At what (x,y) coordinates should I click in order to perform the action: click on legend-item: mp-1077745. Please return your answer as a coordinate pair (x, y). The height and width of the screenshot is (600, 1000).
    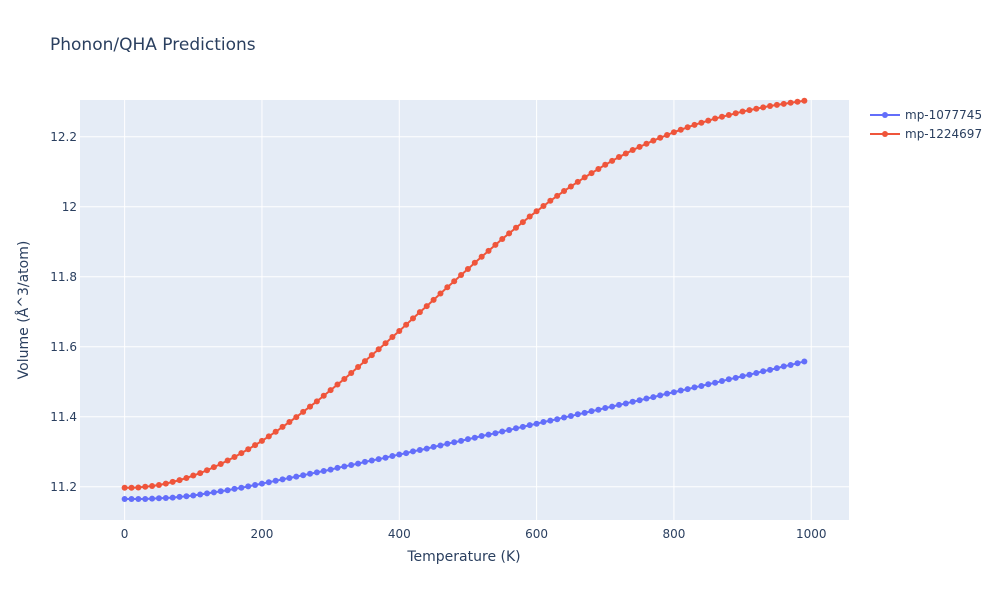
    Looking at the image, I should click on (926, 115).